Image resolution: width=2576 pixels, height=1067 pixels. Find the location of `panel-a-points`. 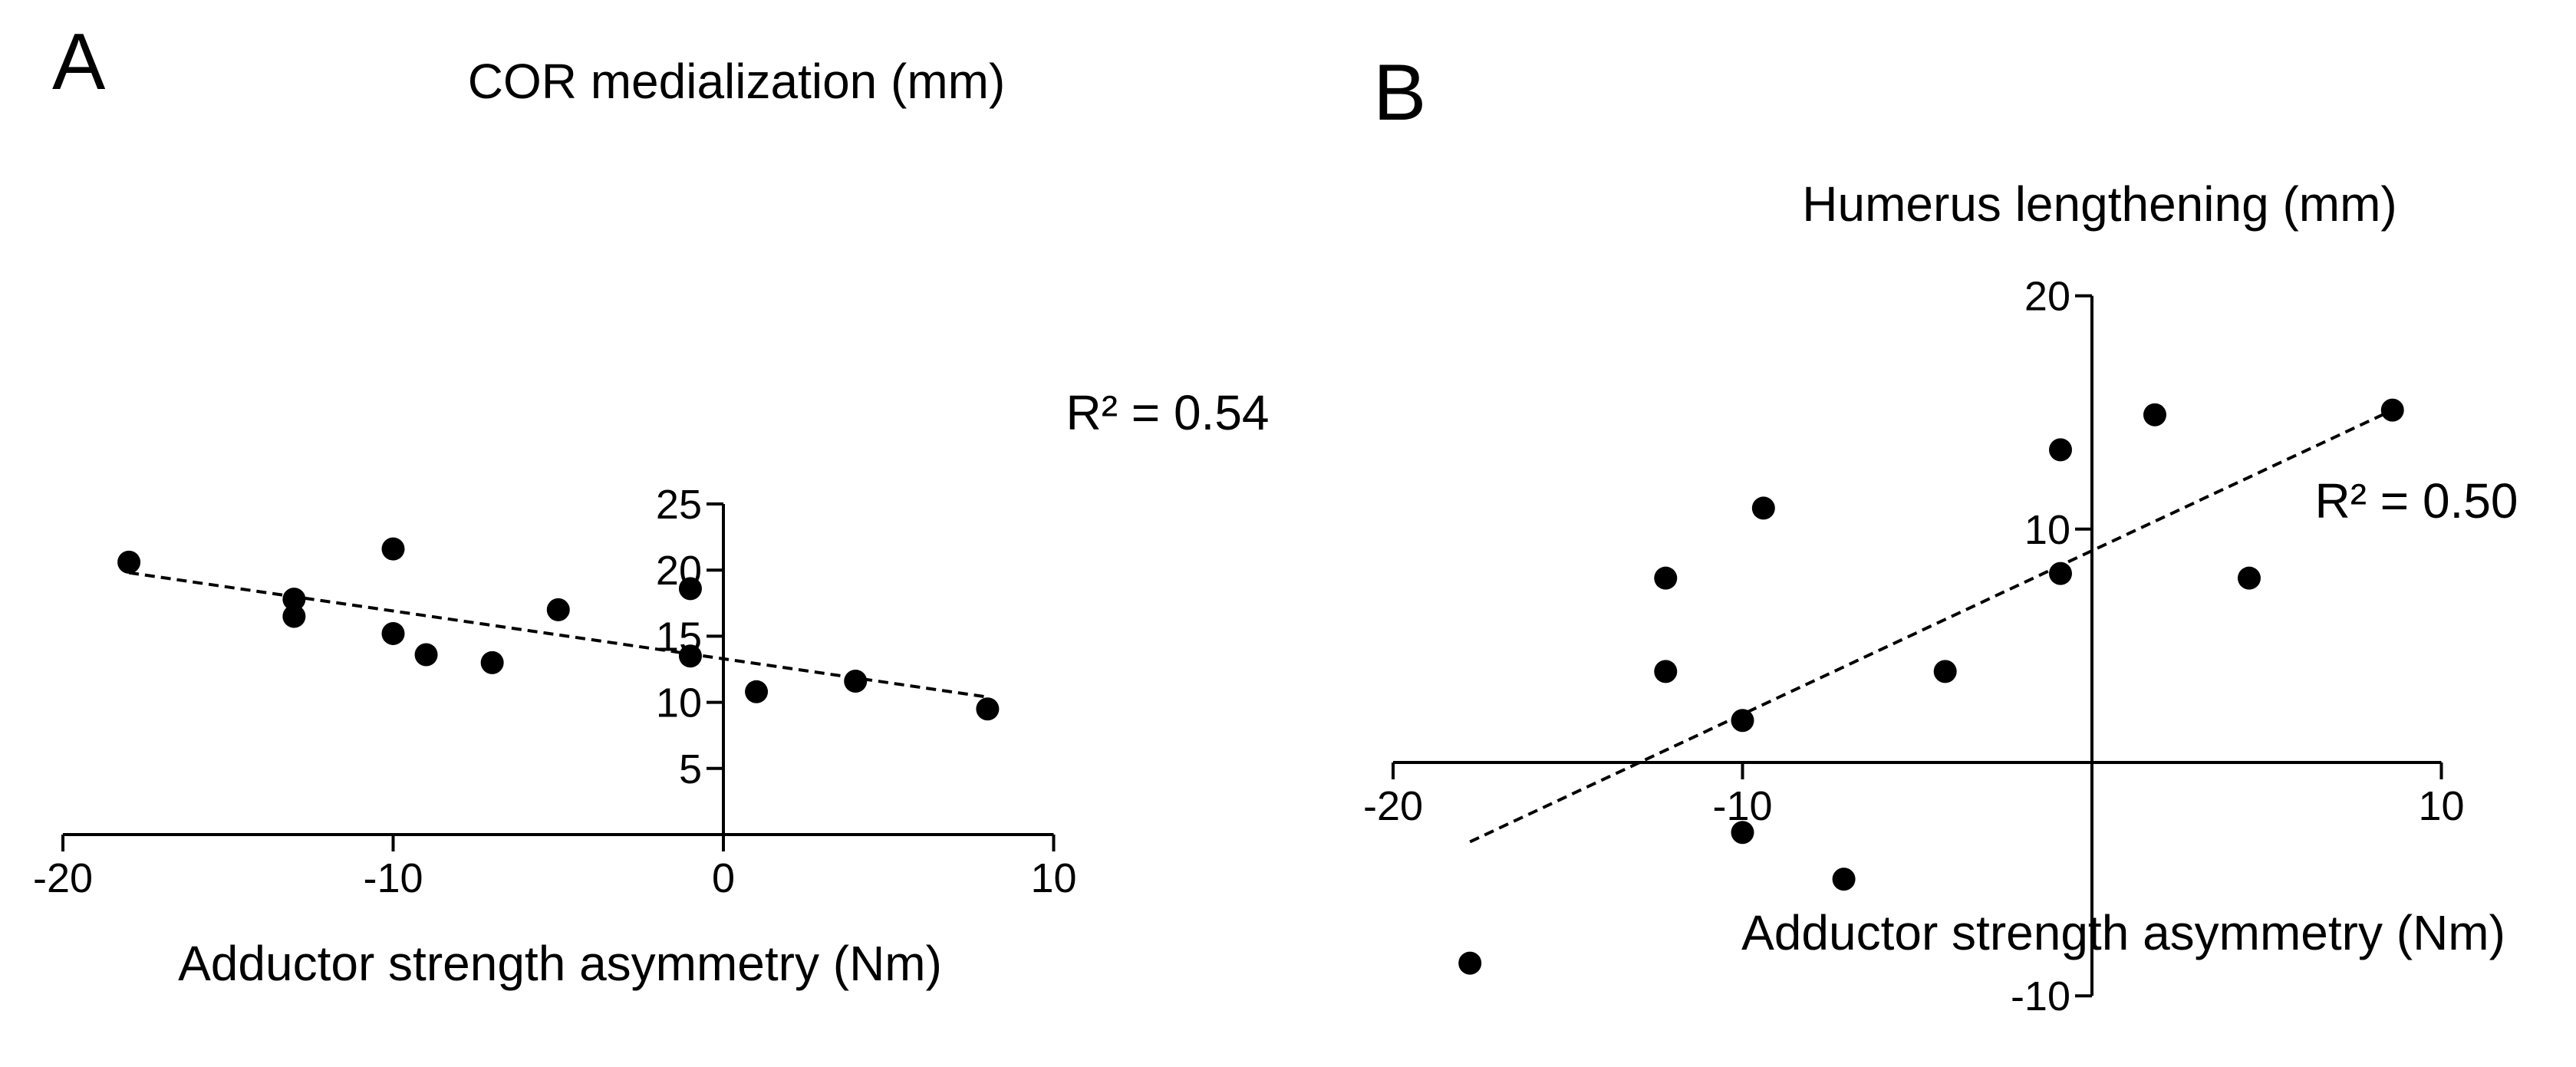

panel-a-points is located at coordinates (558, 629).